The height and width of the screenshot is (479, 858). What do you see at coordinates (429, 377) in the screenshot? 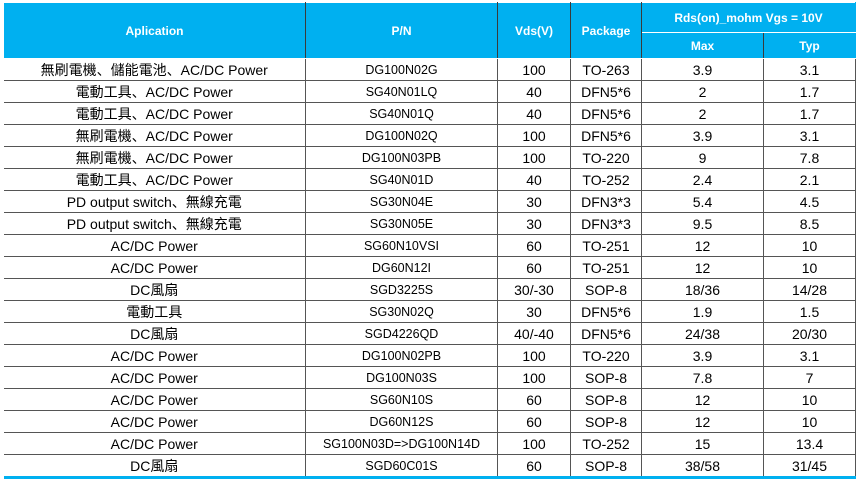
I see `table-row: AC/DC Power DG100N03S 100 SOP-8 7.8 7` at bounding box center [429, 377].